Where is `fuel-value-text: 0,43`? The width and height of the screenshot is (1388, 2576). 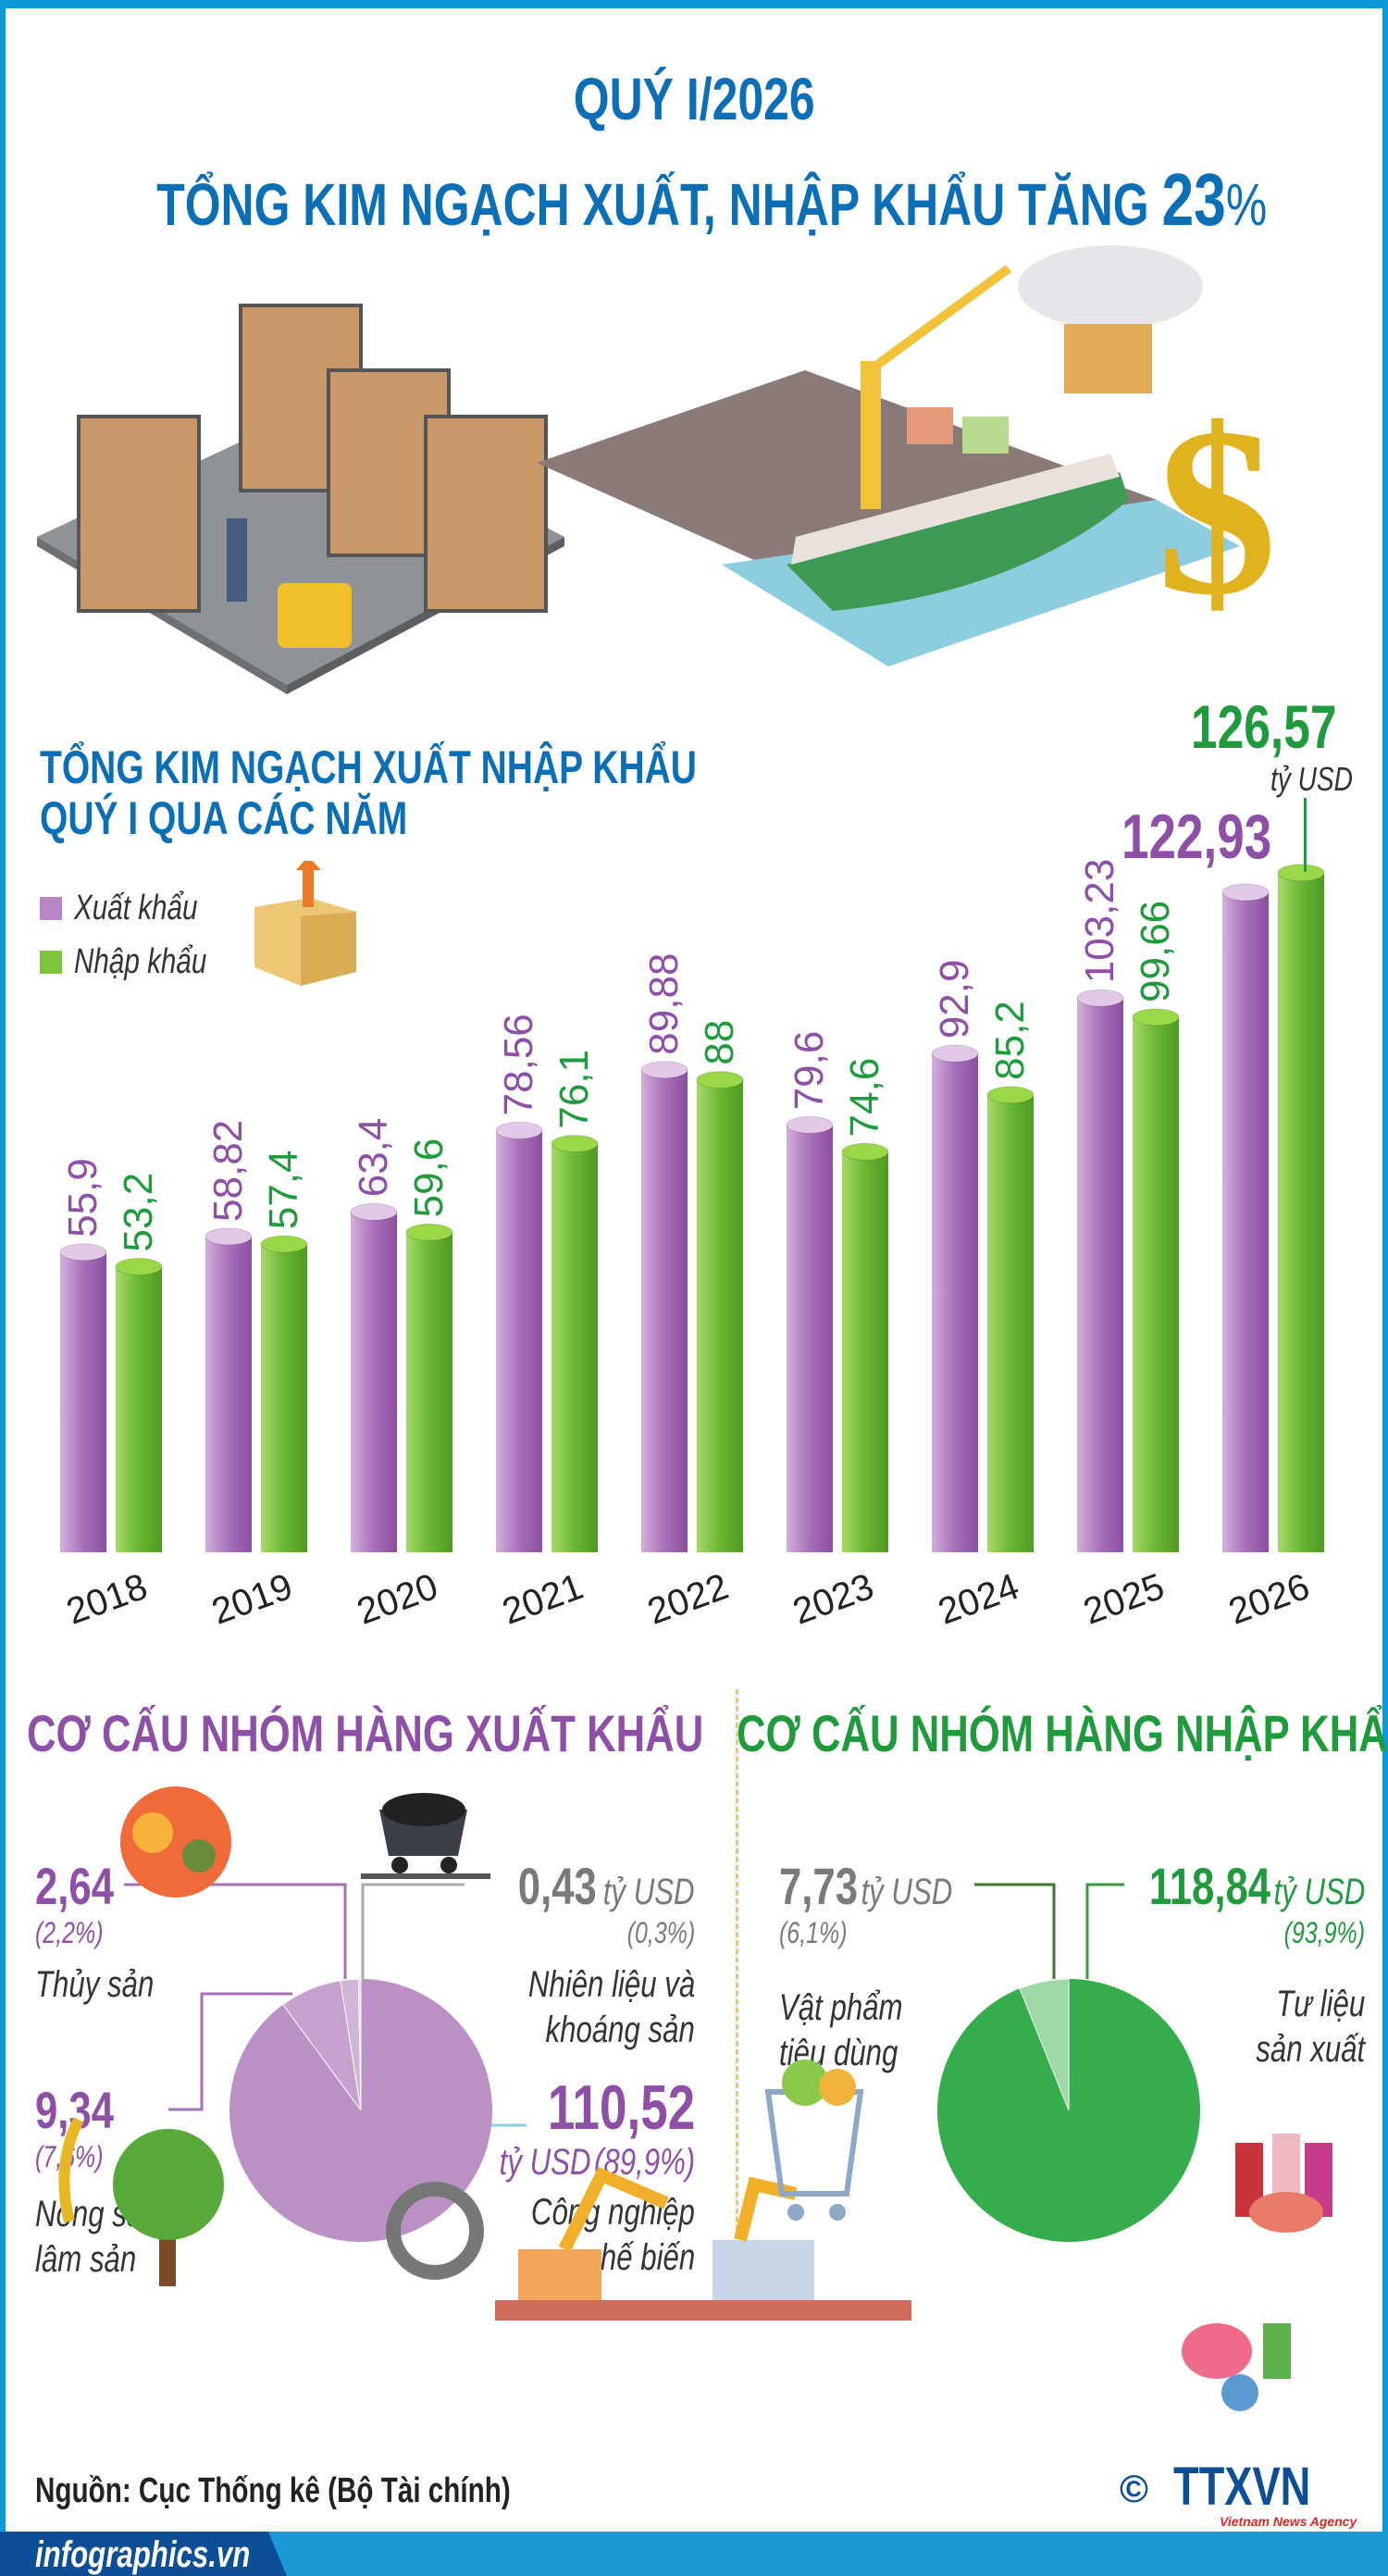 fuel-value-text: 0,43 is located at coordinates (558, 1886).